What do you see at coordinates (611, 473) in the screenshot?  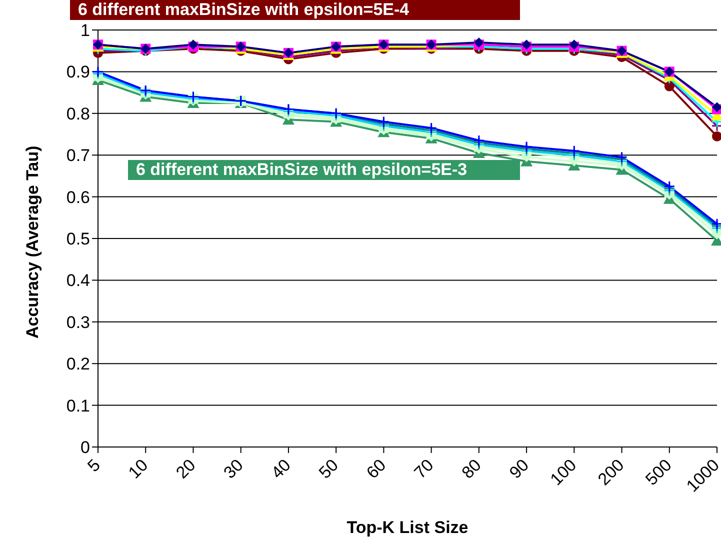 I see `x-tick-label: 200` at bounding box center [611, 473].